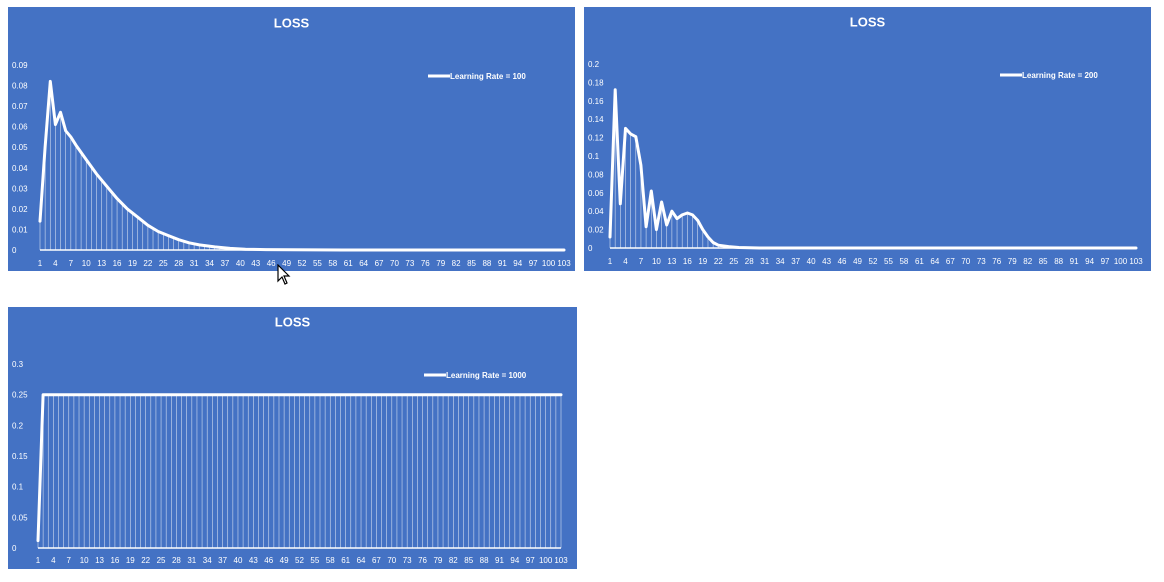  Describe the element at coordinates (20, 86) in the screenshot. I see `y-tick-label: 0.08` at that location.